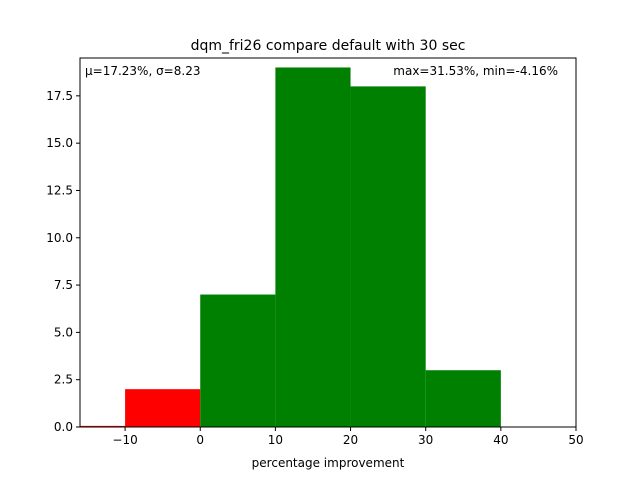 Image resolution: width=640 pixels, height=480 pixels. What do you see at coordinates (425, 440) in the screenshot?
I see `x-tick-label: 30` at bounding box center [425, 440].